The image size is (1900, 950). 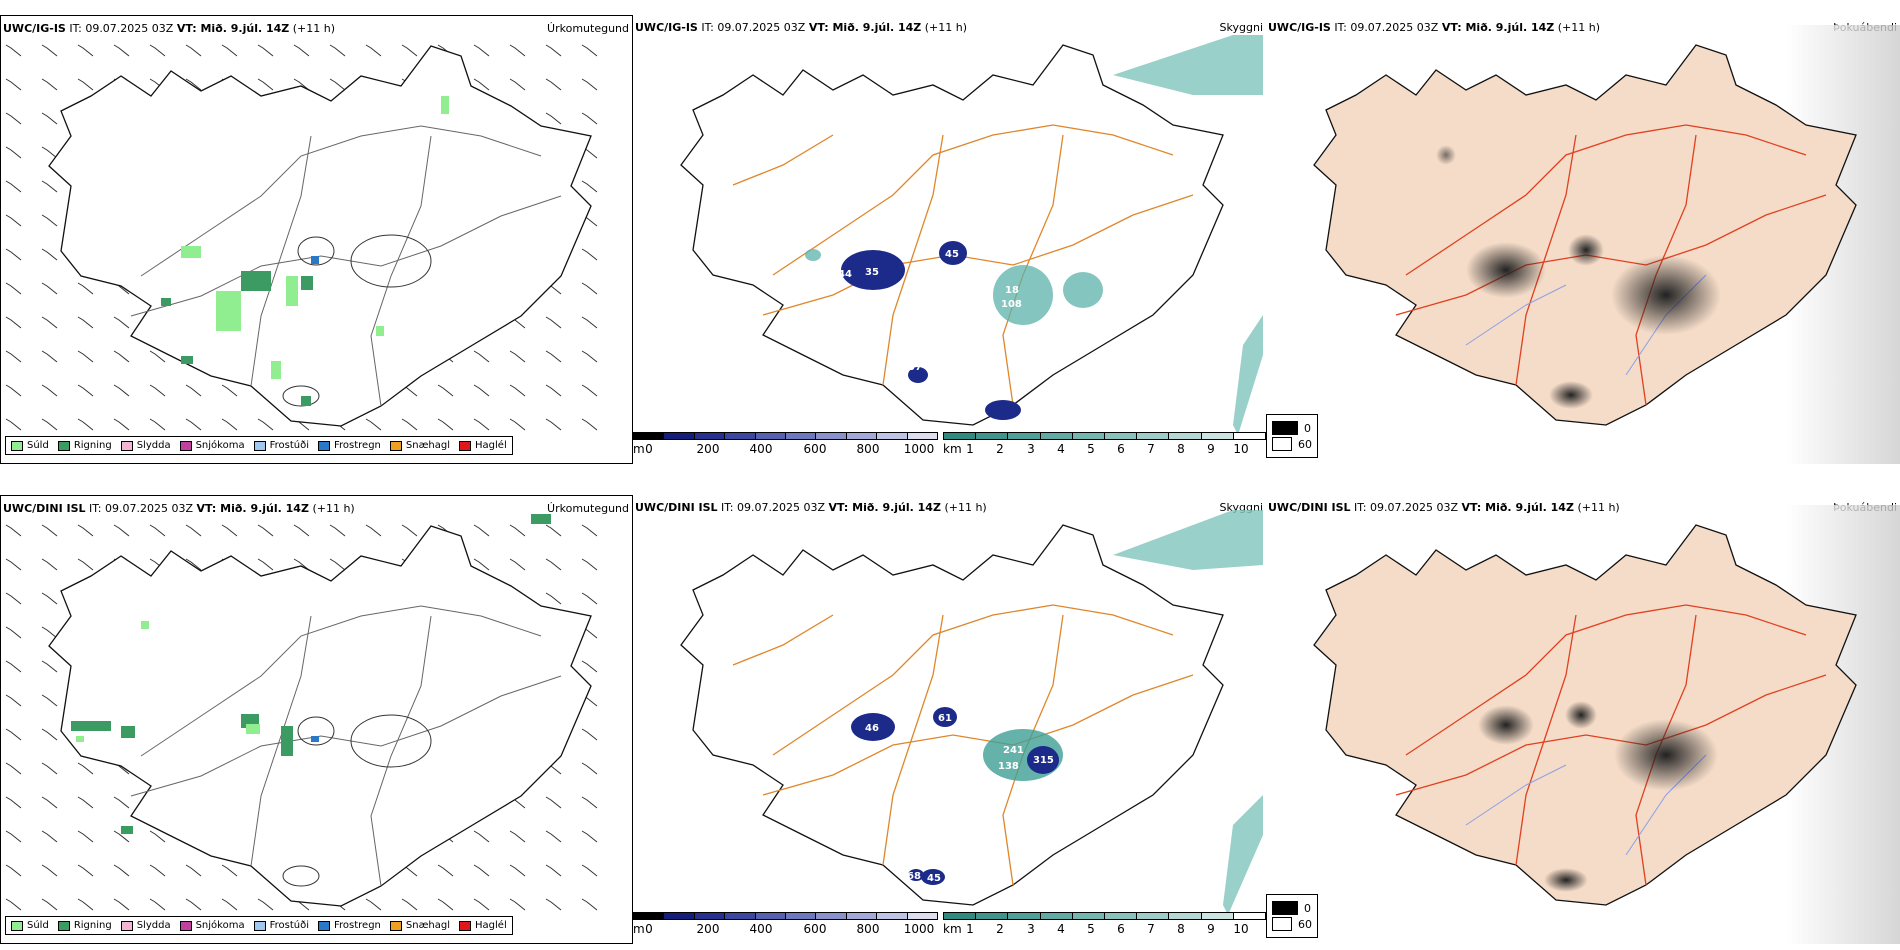 I want to click on colorbar-unit: km, so click(x=952, y=449).